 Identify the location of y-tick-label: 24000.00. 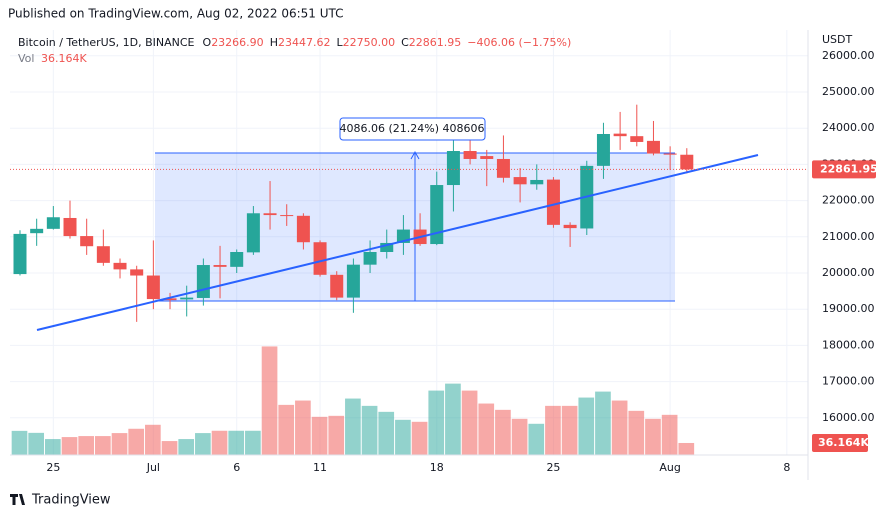
(848, 127).